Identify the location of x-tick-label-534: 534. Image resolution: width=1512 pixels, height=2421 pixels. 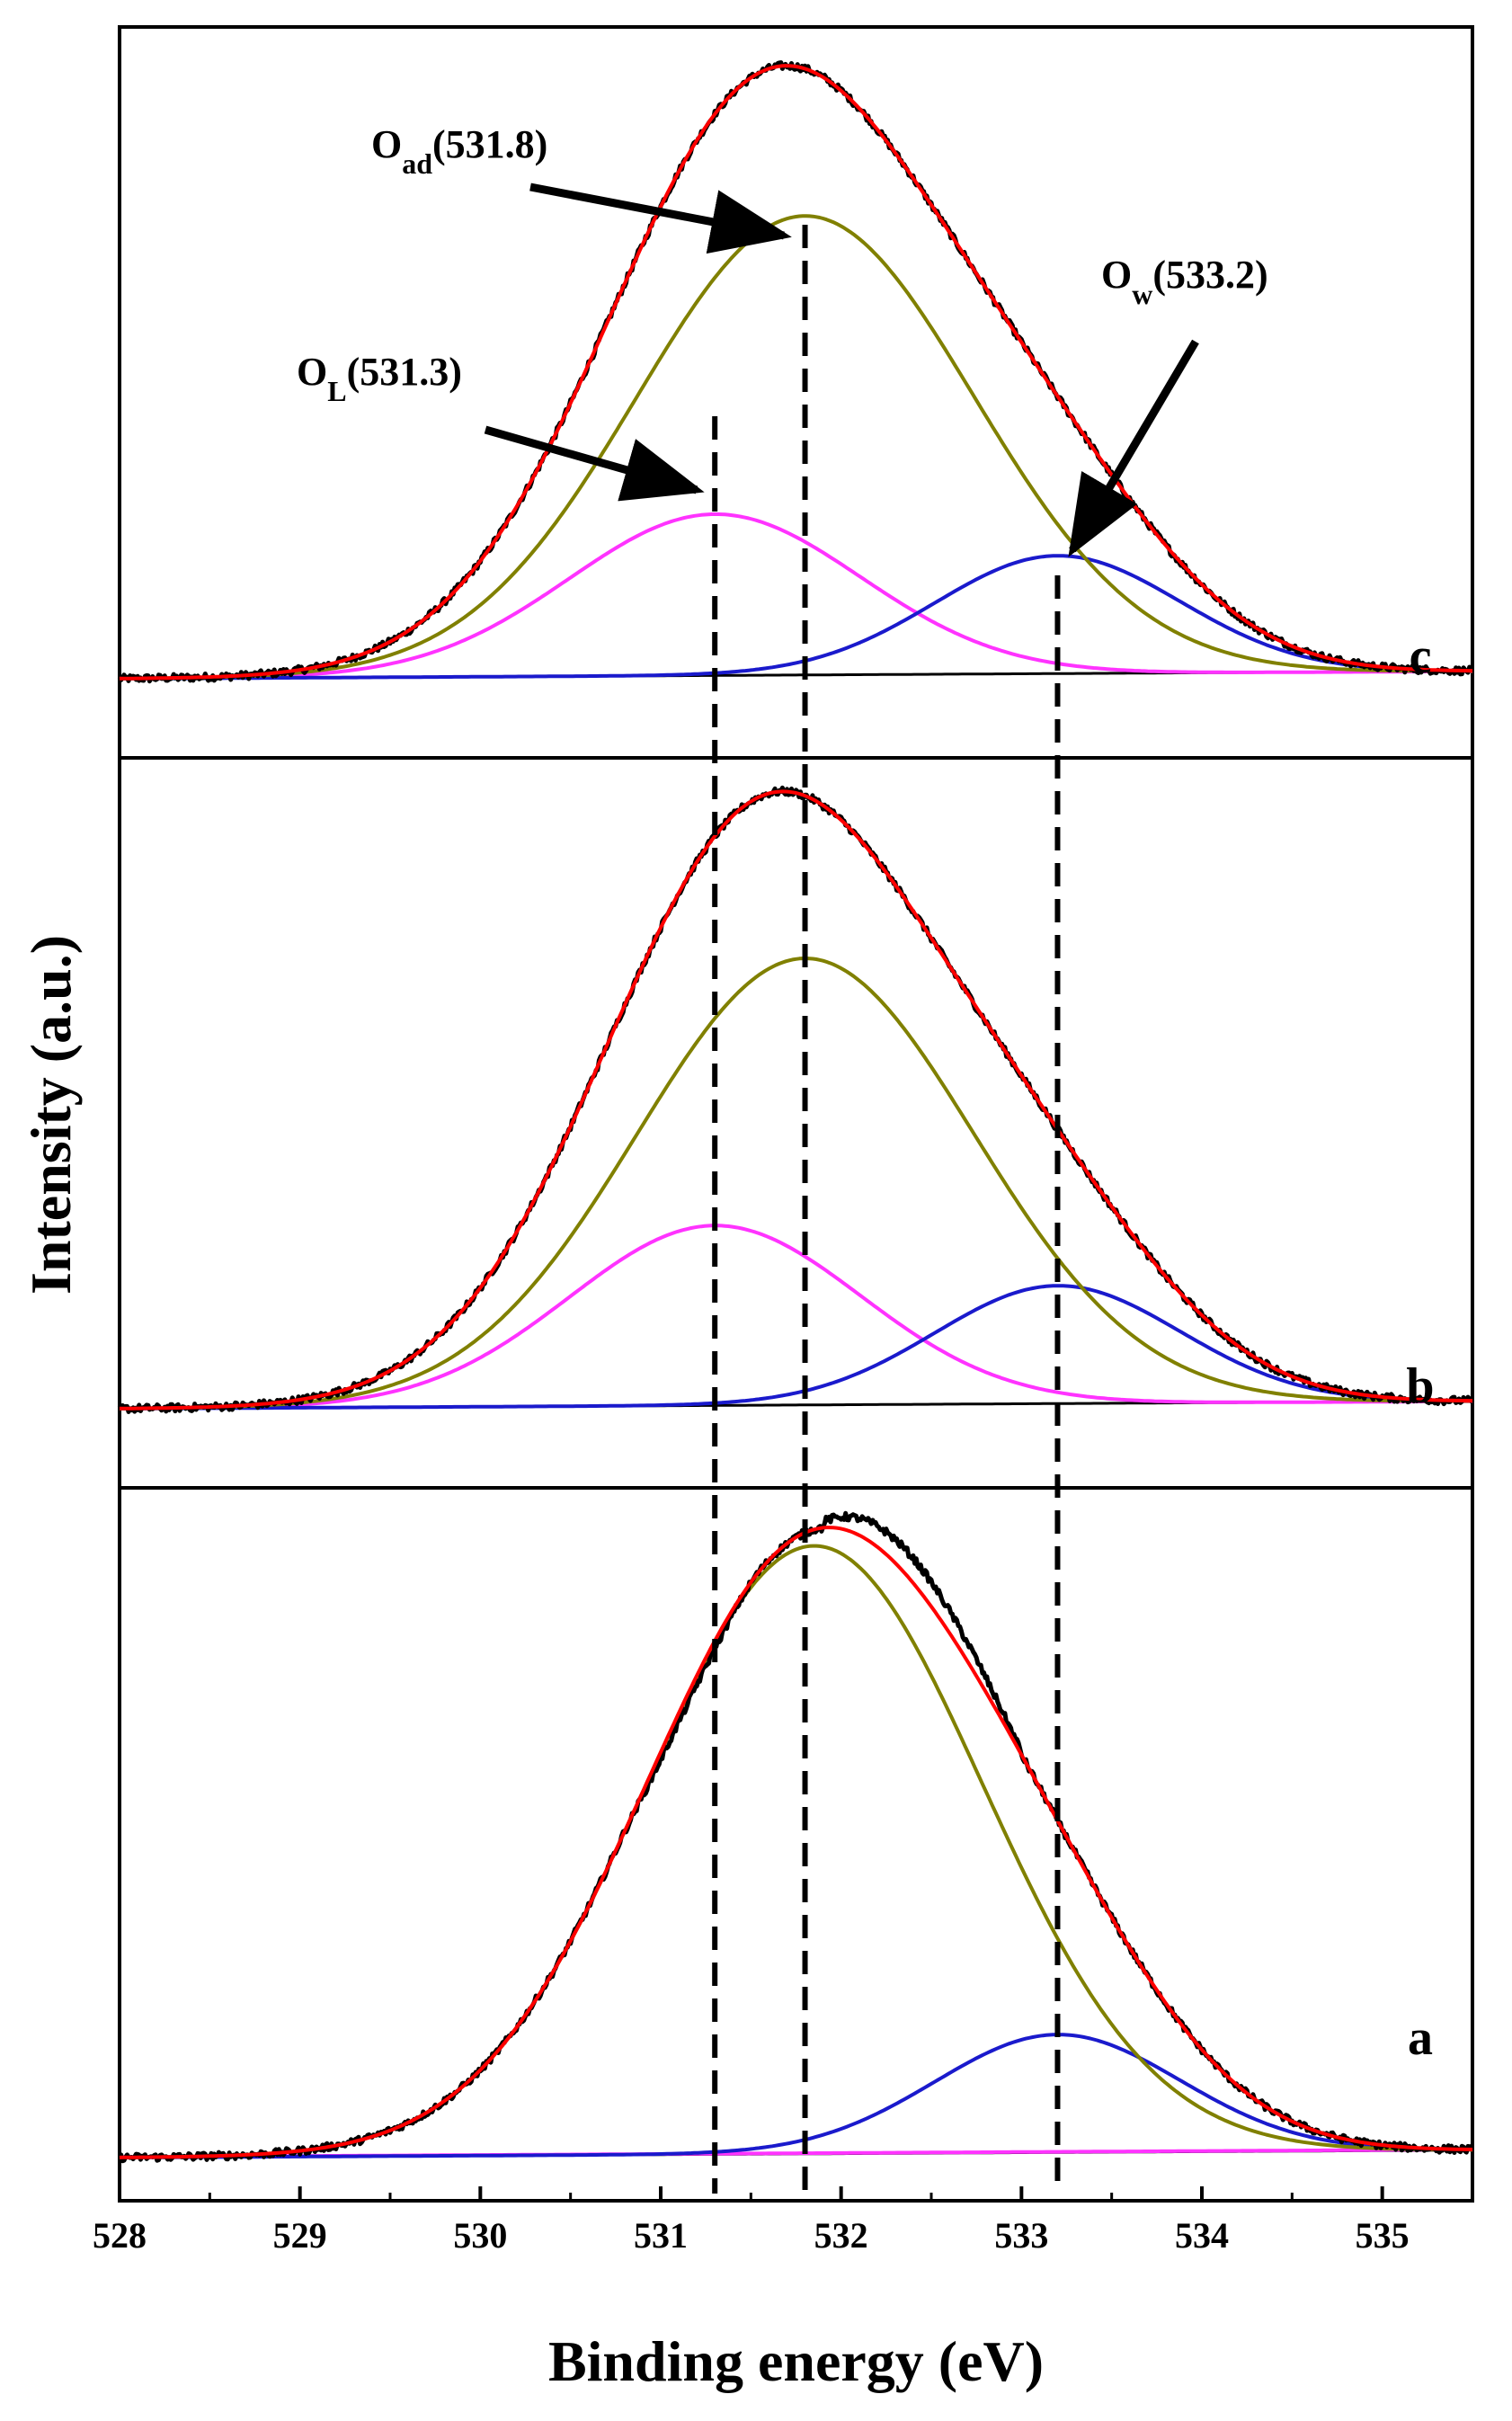
(1202, 2235).